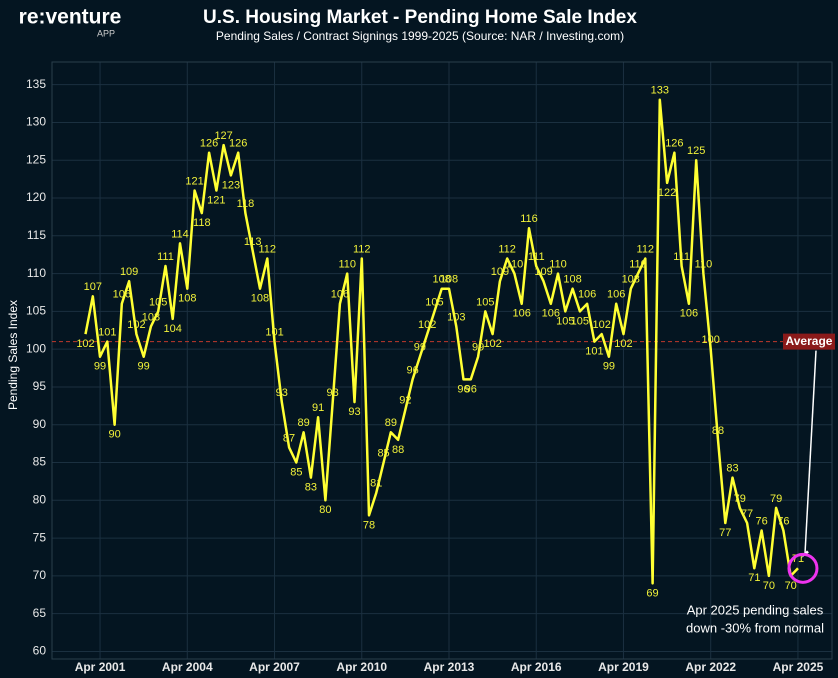 The image size is (838, 678). Describe the element at coordinates (187, 667) in the screenshot. I see `x-tick-label: Apr 2004` at that location.